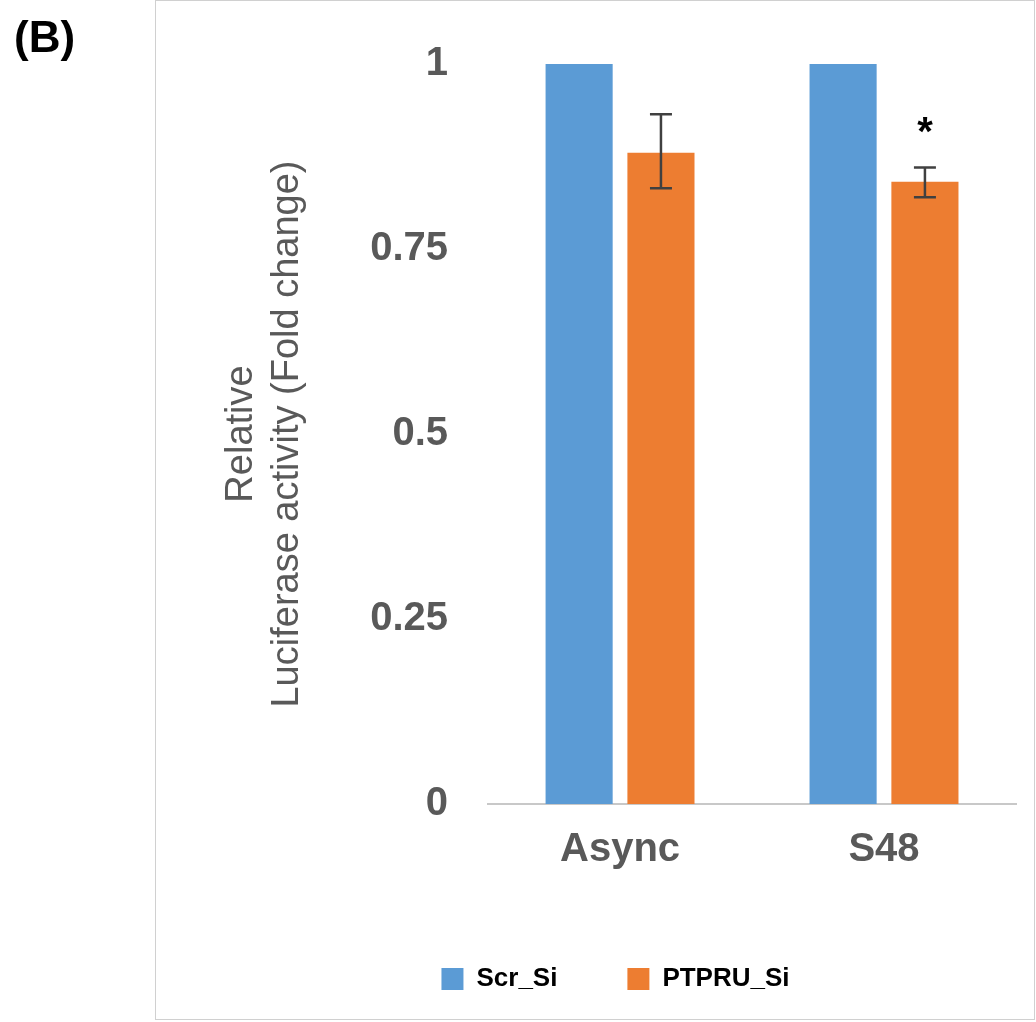 The height and width of the screenshot is (1022, 1036). I want to click on y-tick-label: 1, so click(437, 61).